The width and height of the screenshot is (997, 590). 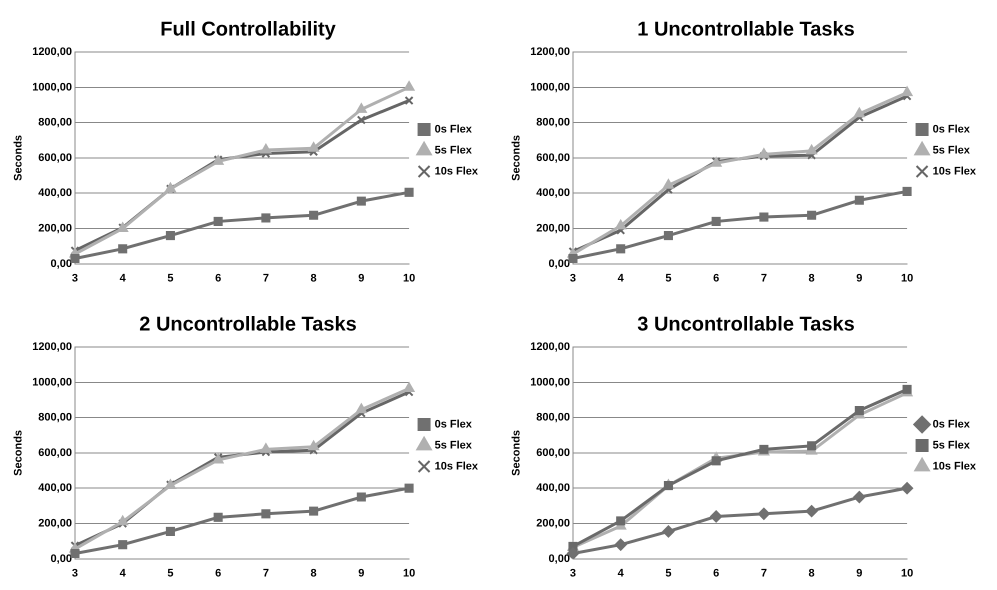 What do you see at coordinates (746, 325) in the screenshot?
I see `chart-title: 3 Uncontrollable Tasks` at bounding box center [746, 325].